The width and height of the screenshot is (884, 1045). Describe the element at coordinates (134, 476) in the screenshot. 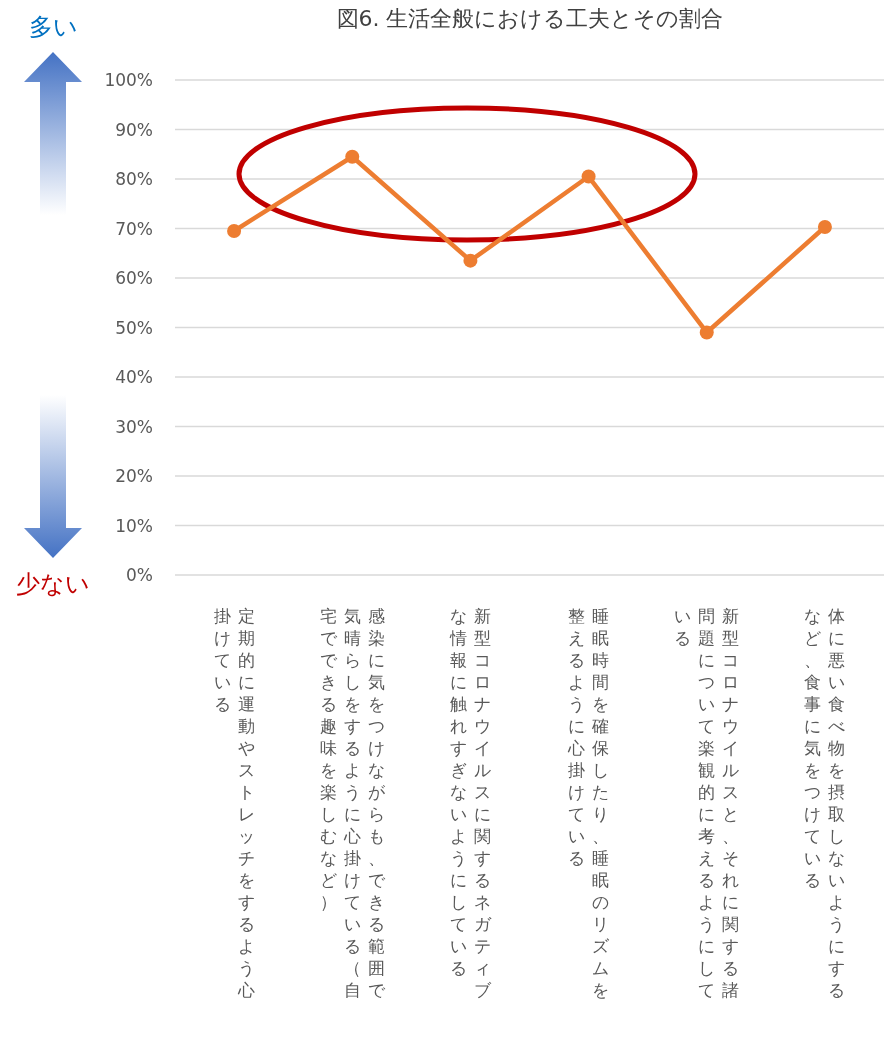

I see `y-tick-label: 20%` at that location.